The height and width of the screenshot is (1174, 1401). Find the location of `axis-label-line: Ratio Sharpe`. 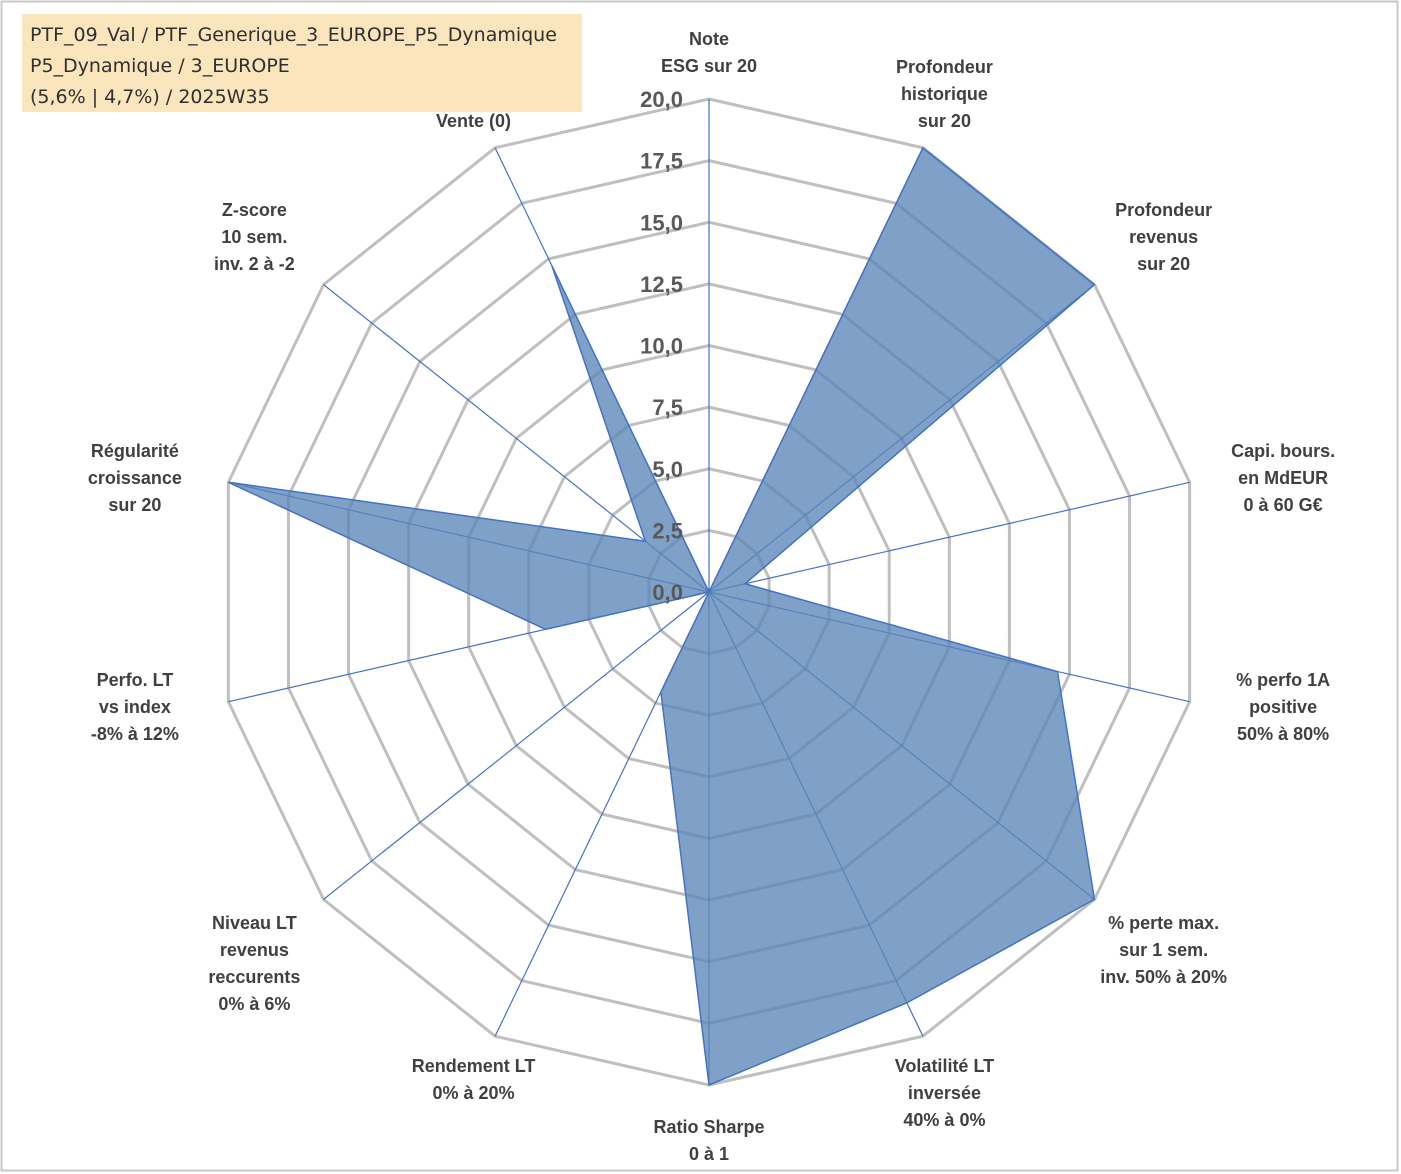

axis-label-line: Ratio Sharpe is located at coordinates (708, 1127).